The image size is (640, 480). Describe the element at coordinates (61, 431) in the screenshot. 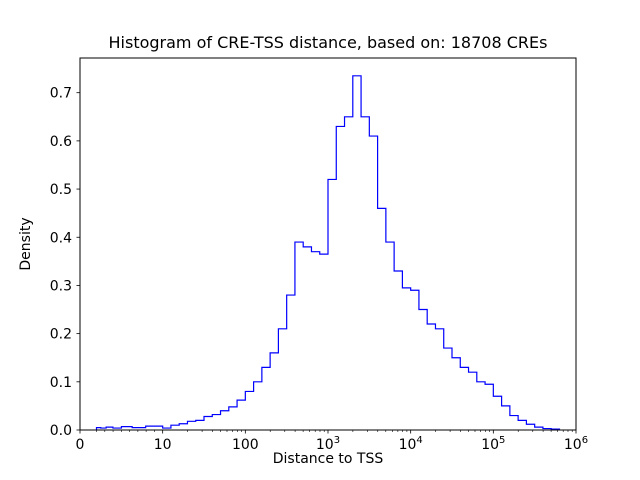

I see `y-tick-label: 0.0` at that location.